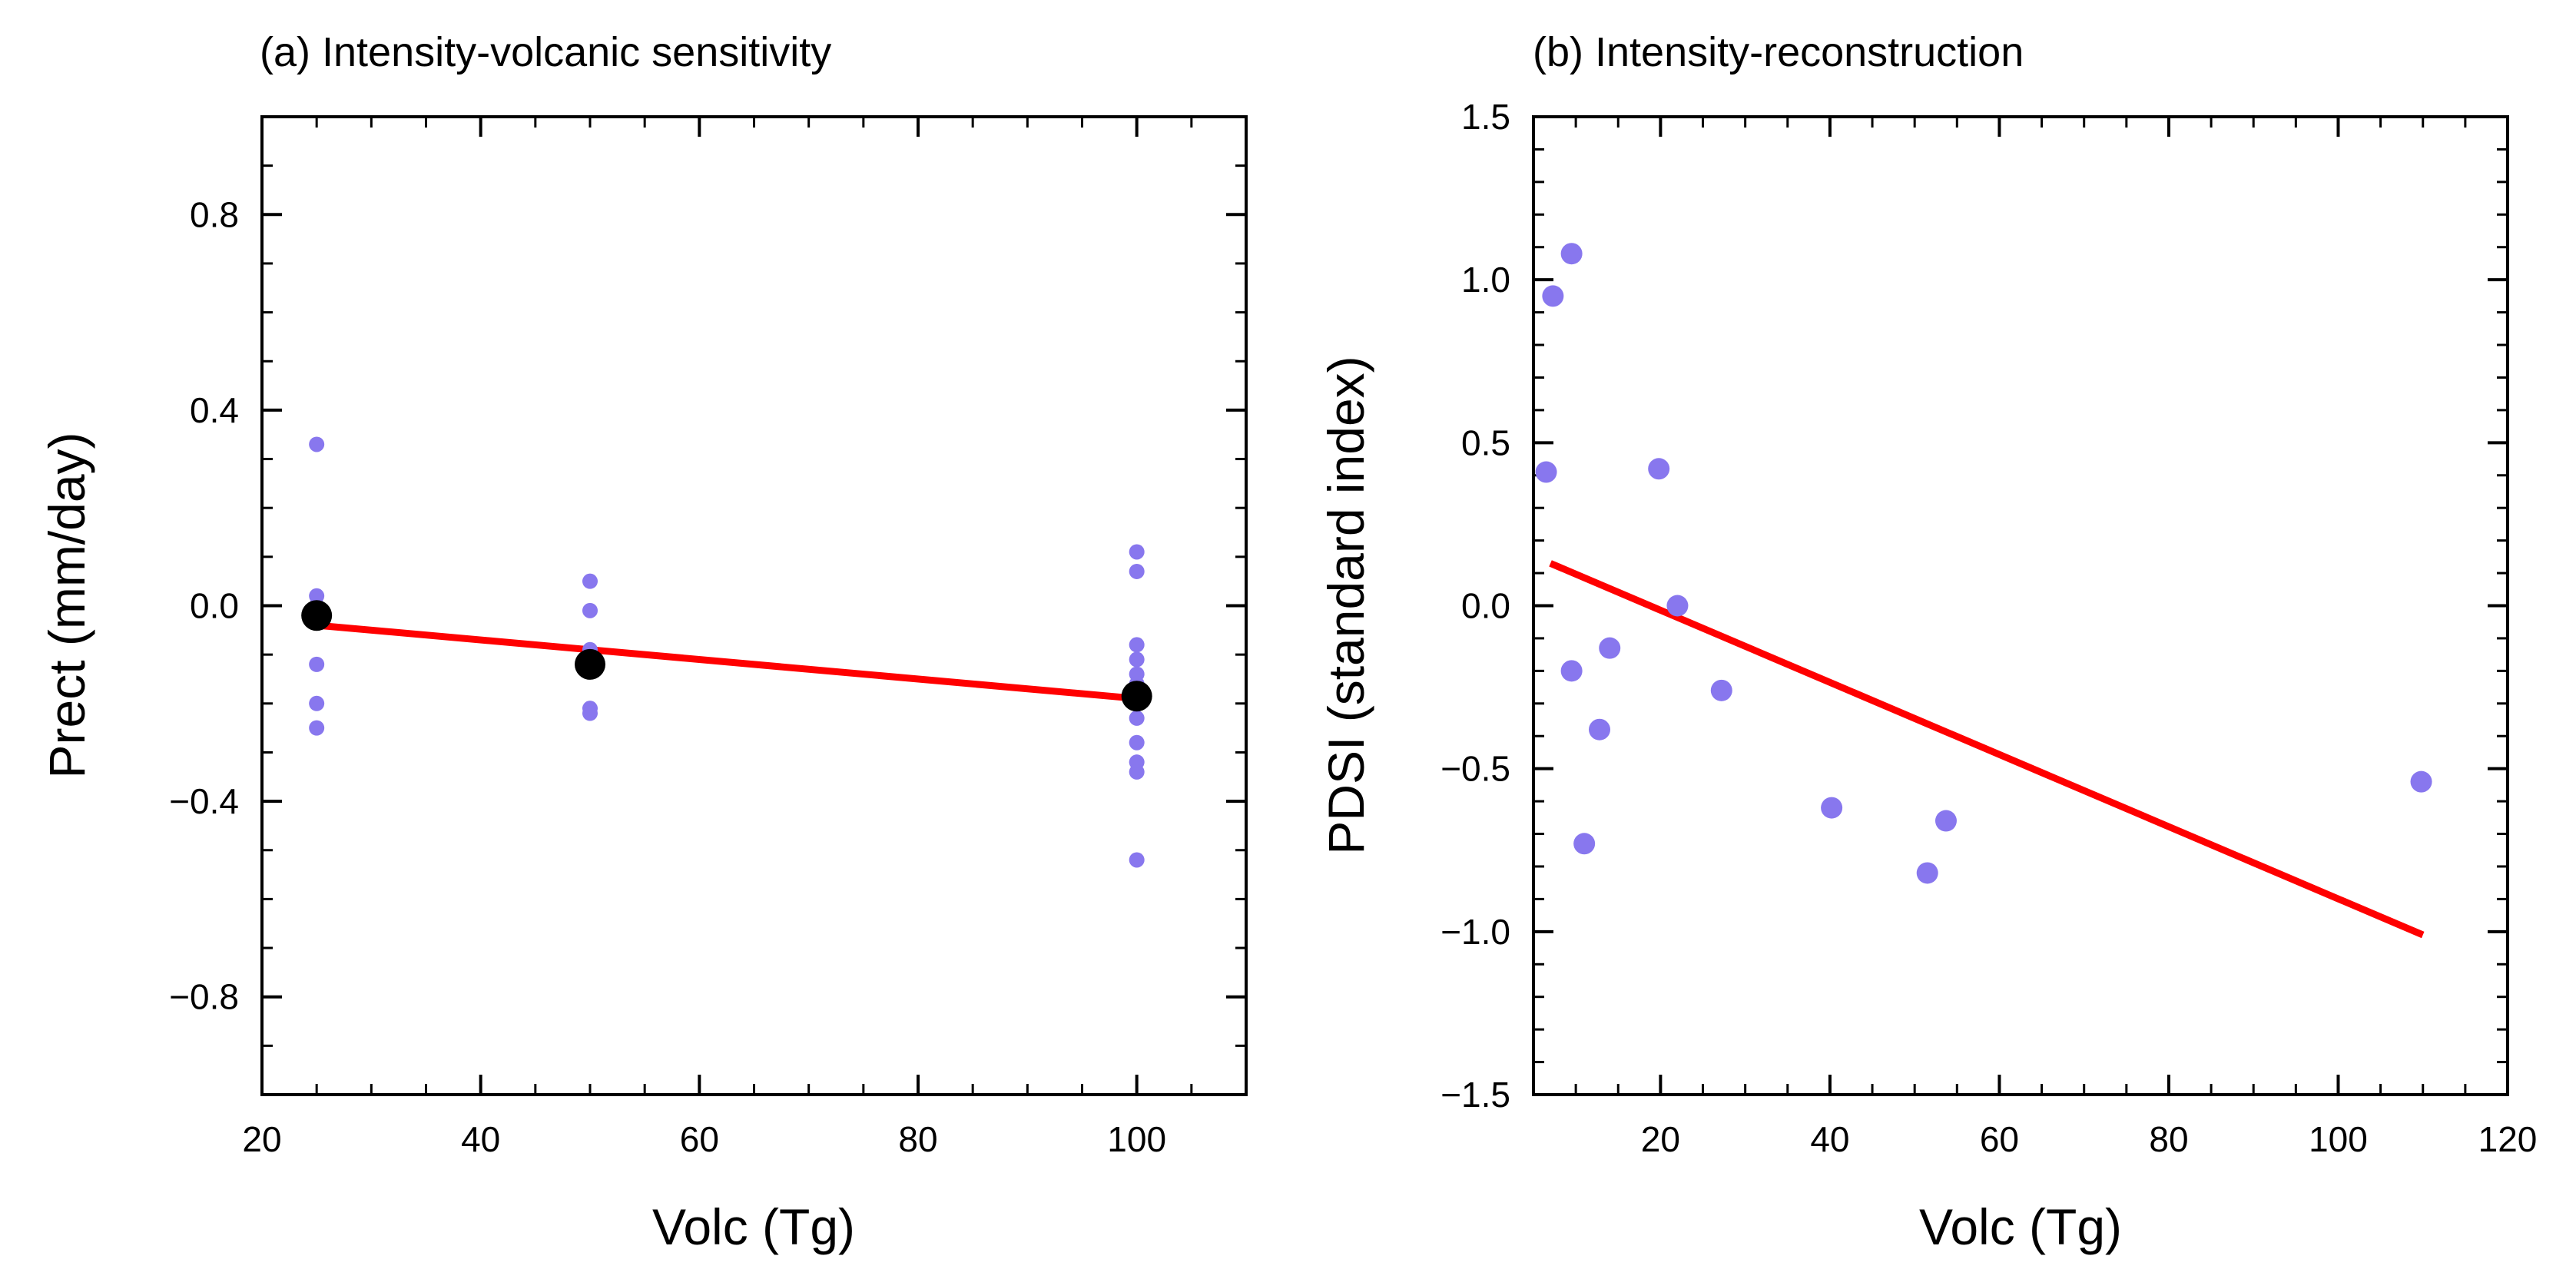 This screenshot has height=1279, width=2576. I want to click on y-tick-label: −1.0, so click(1475, 932).